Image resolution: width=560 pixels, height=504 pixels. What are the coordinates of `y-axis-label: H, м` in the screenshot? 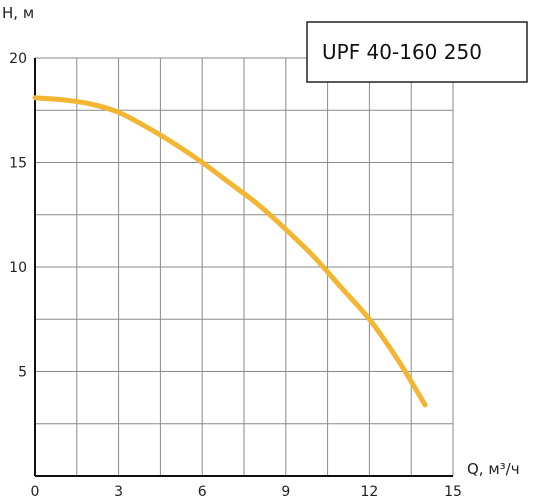 It's located at (18, 13).